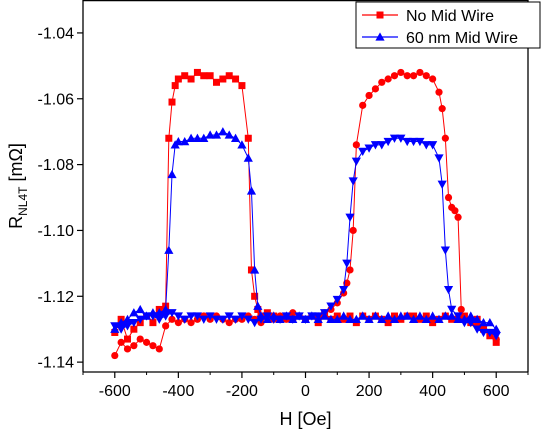 This screenshot has height=434, width=545. I want to click on x-tick-label: -400, so click(178, 391).